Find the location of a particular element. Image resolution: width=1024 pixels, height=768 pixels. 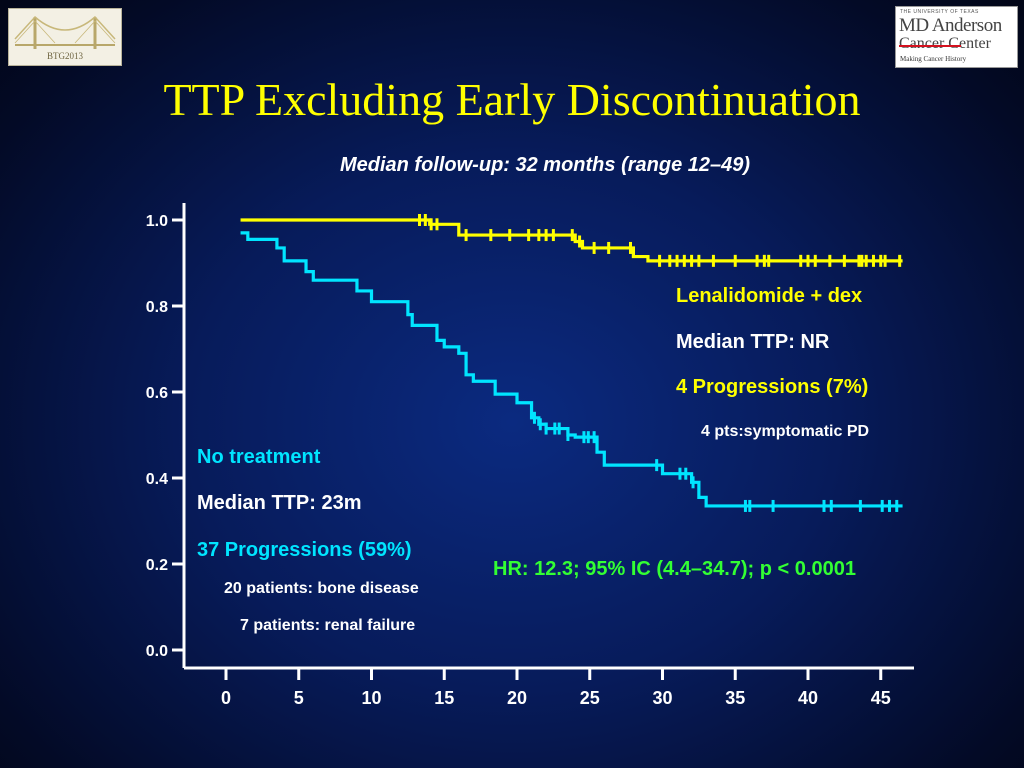

len-progressions-label: 4 Progressions (7%) is located at coordinates (772, 387).